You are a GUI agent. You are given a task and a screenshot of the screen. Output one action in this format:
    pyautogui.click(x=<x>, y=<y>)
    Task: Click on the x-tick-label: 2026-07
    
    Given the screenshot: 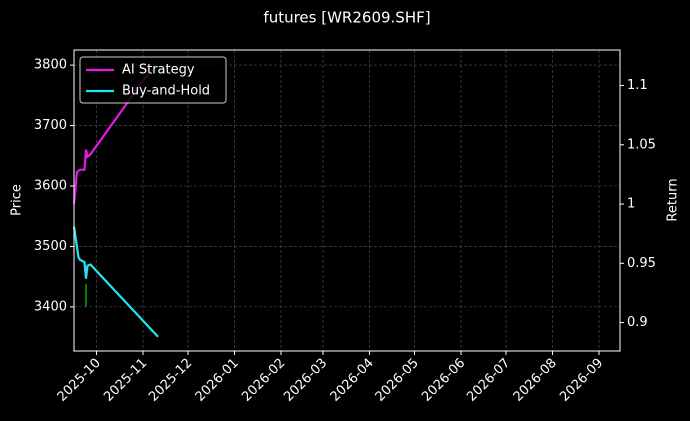 What is the action you would take?
    pyautogui.click(x=488, y=380)
    